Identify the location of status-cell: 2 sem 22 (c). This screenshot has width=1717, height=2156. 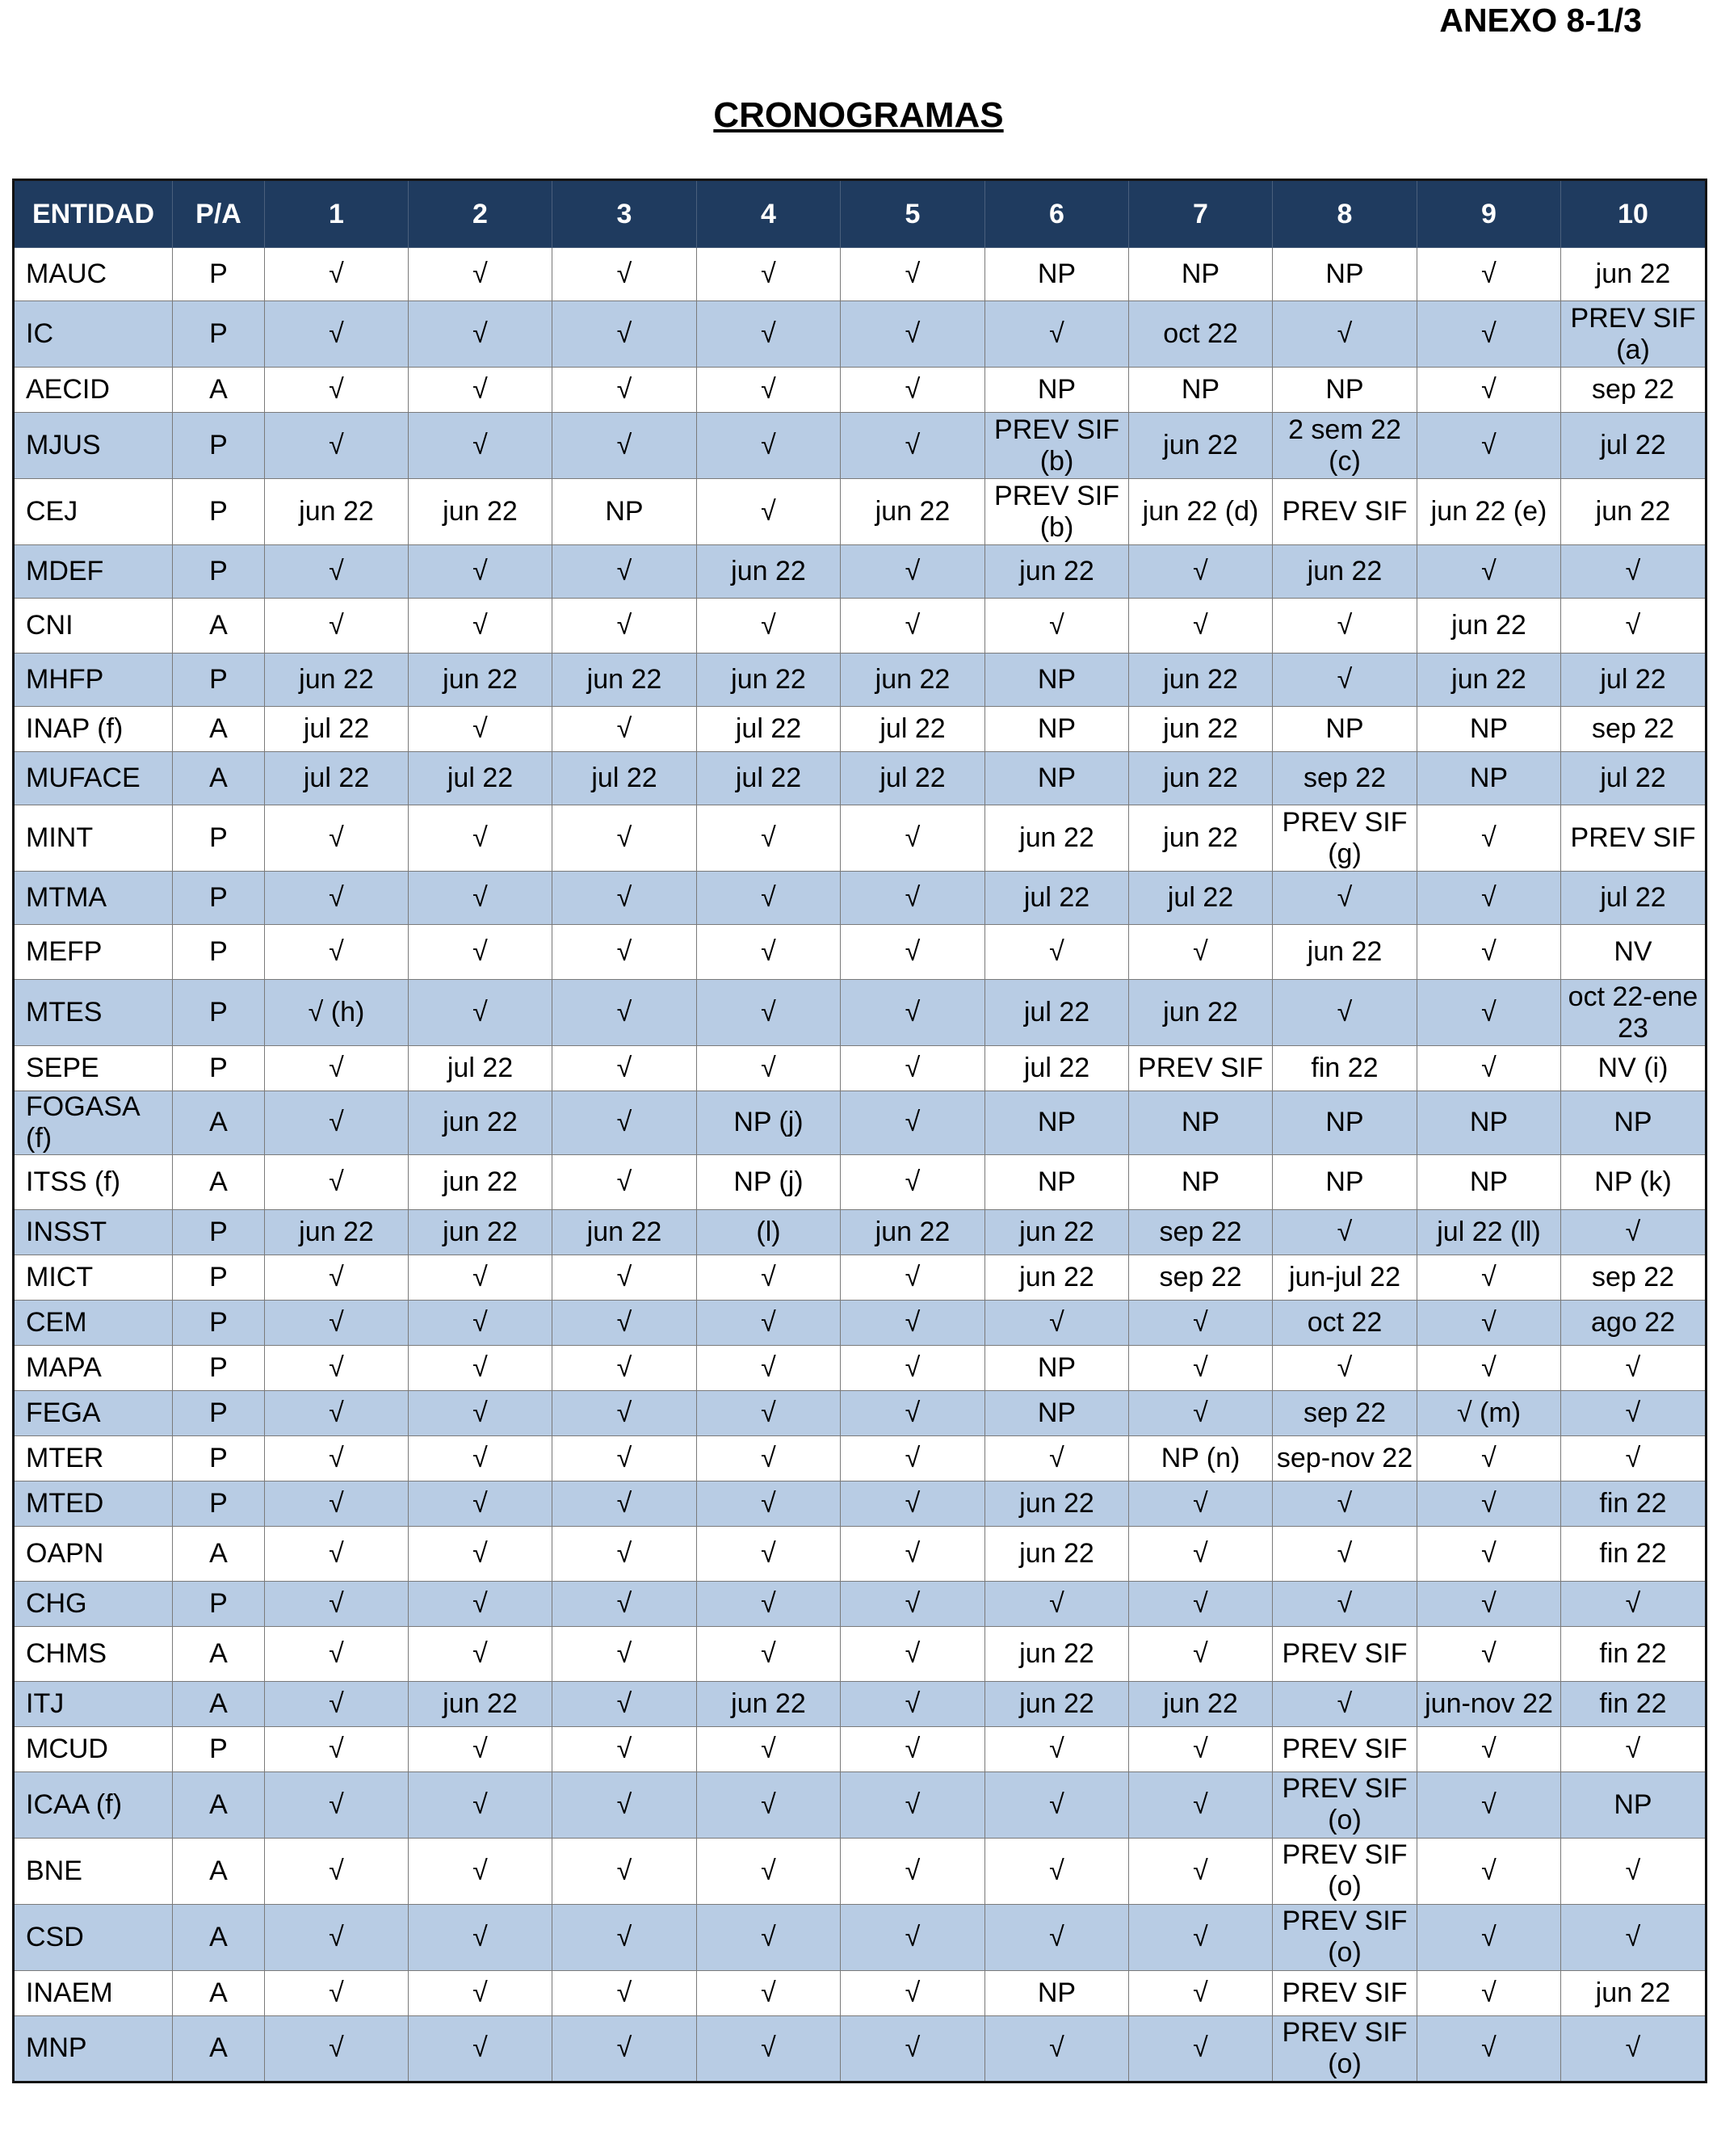
(1344, 446).